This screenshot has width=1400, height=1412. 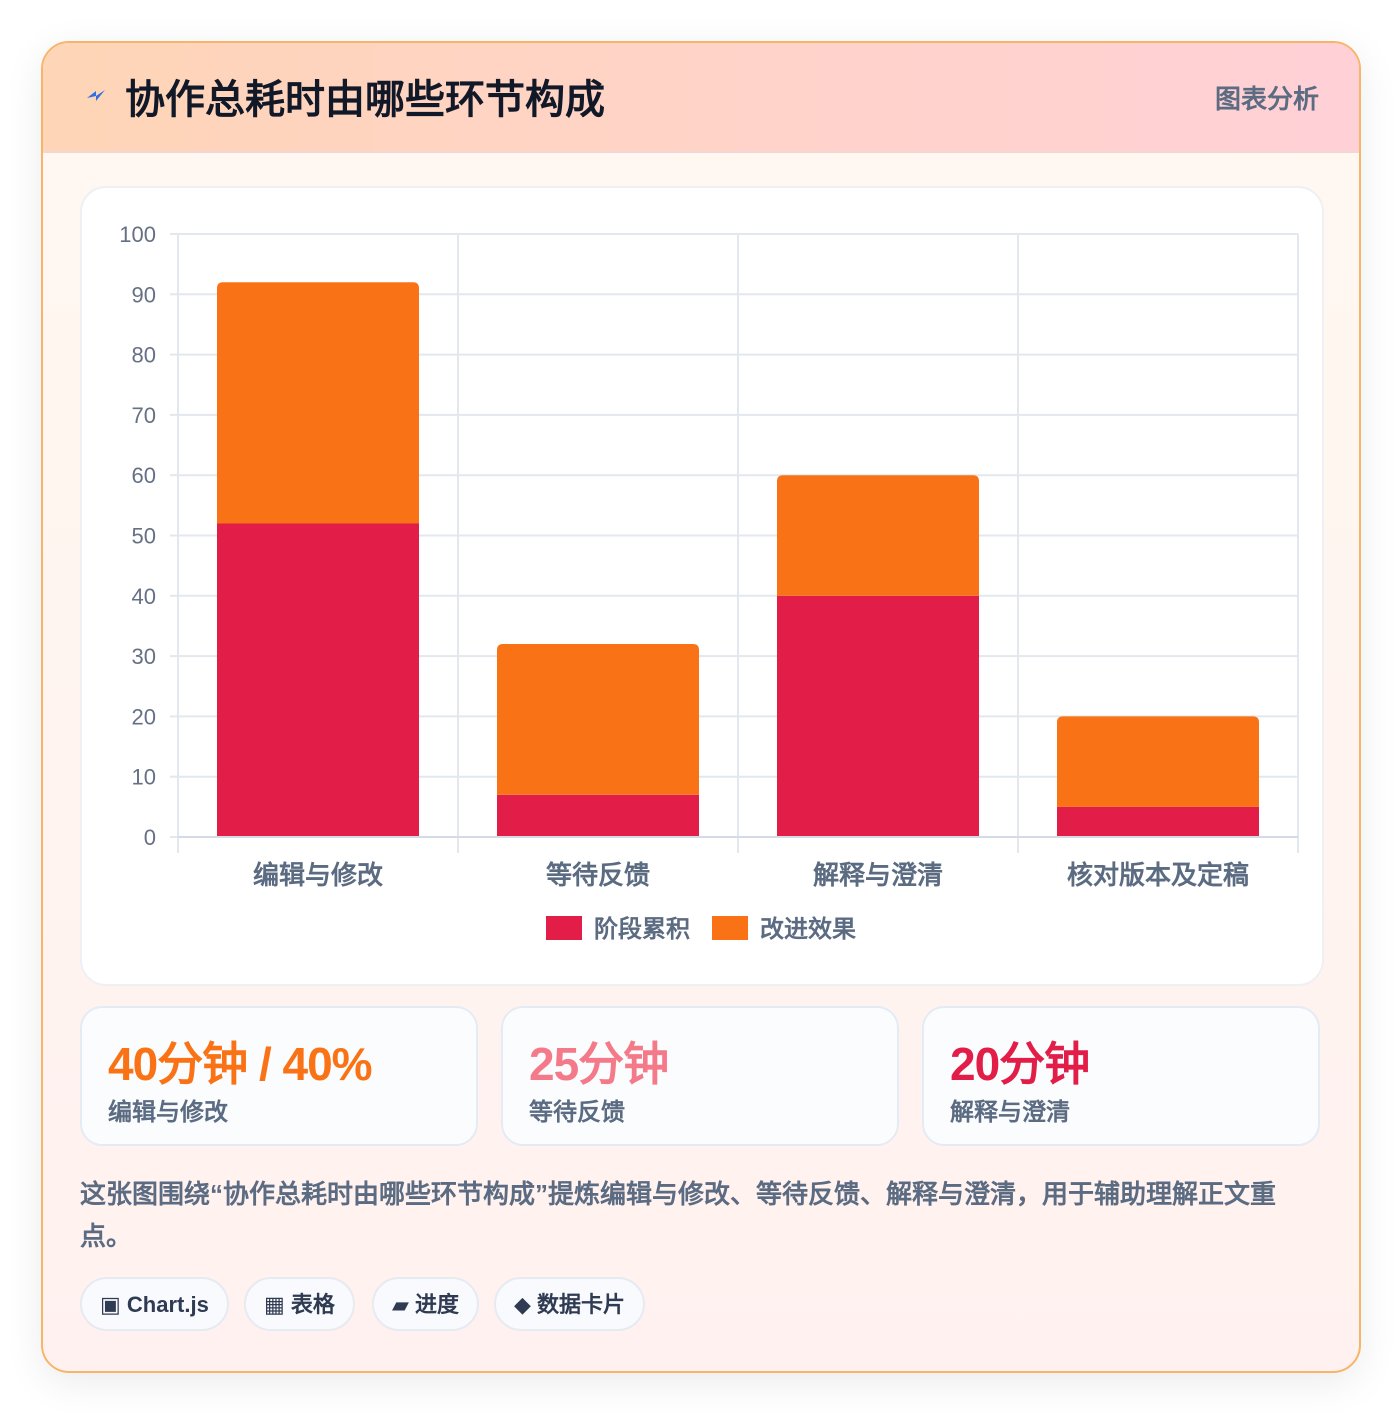 I want to click on tag-label: 数据卡片, so click(x=581, y=1304).